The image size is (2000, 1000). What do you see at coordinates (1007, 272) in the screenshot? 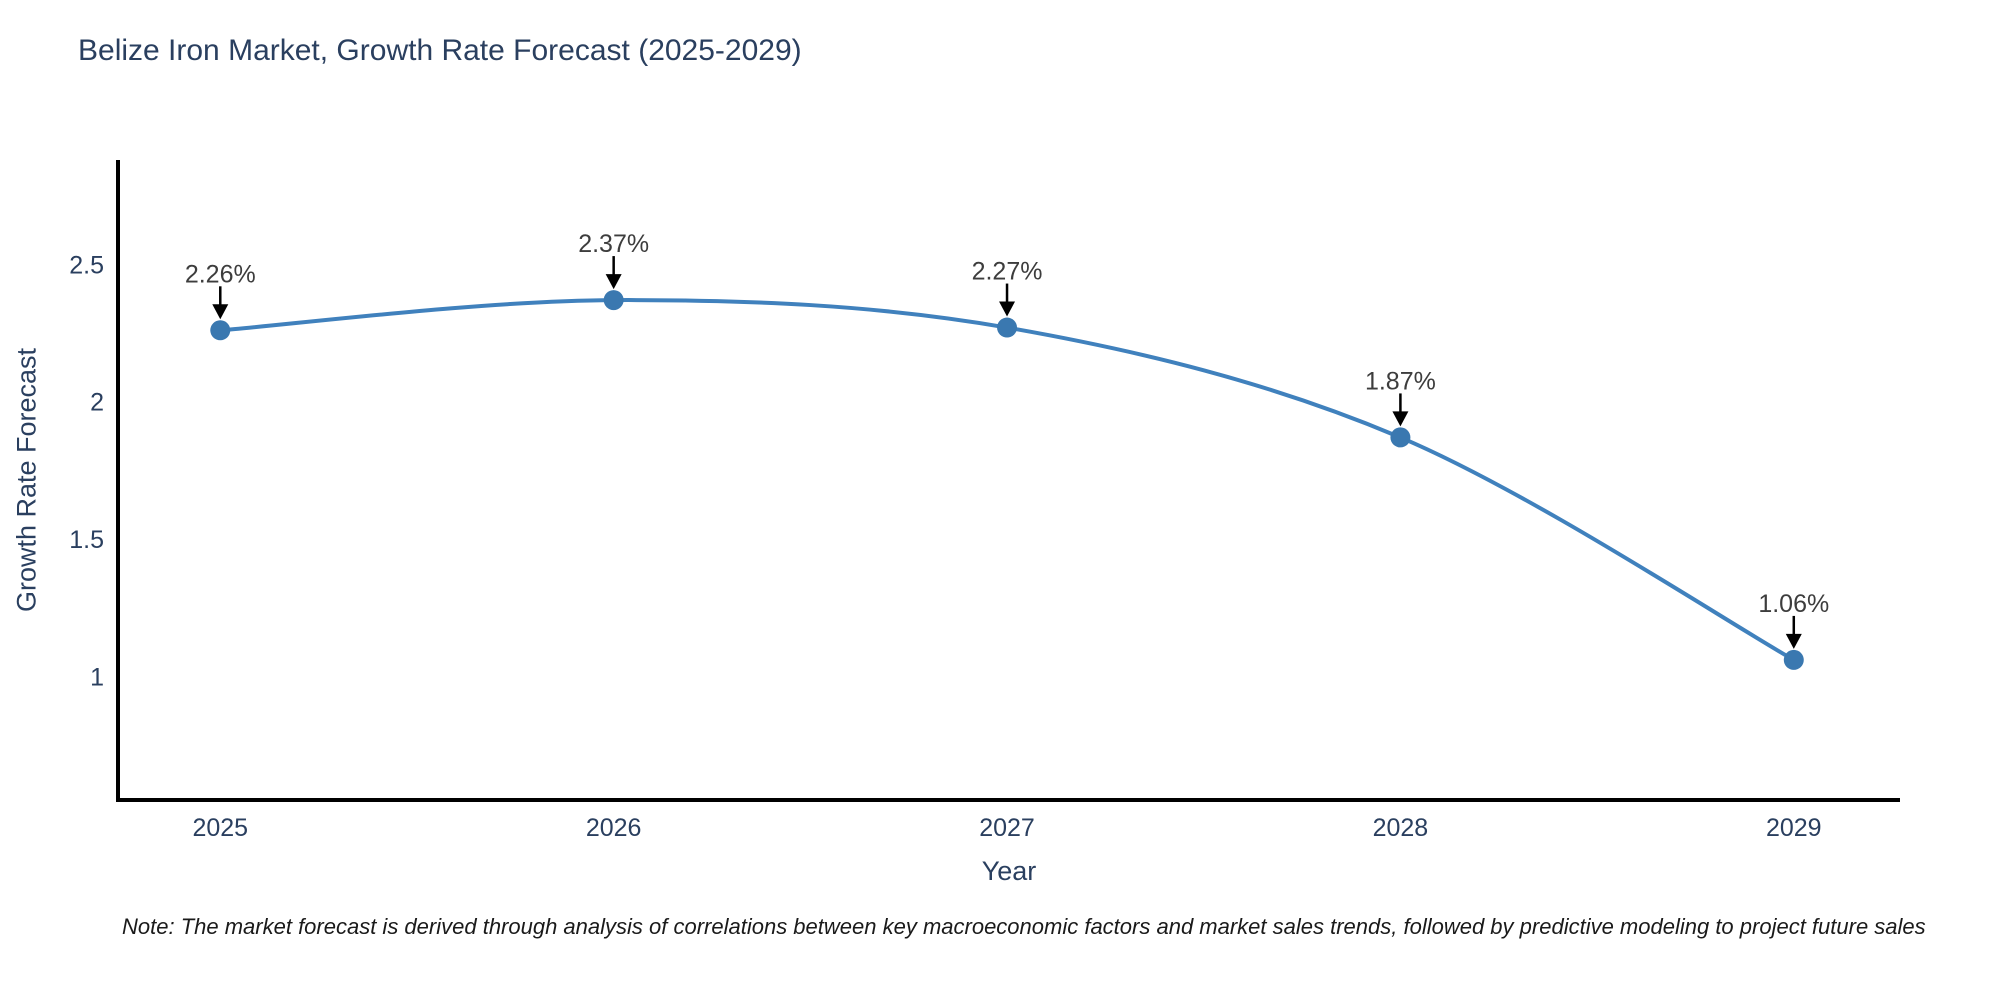
I see `point-annotation-label: 2.27%` at bounding box center [1007, 272].